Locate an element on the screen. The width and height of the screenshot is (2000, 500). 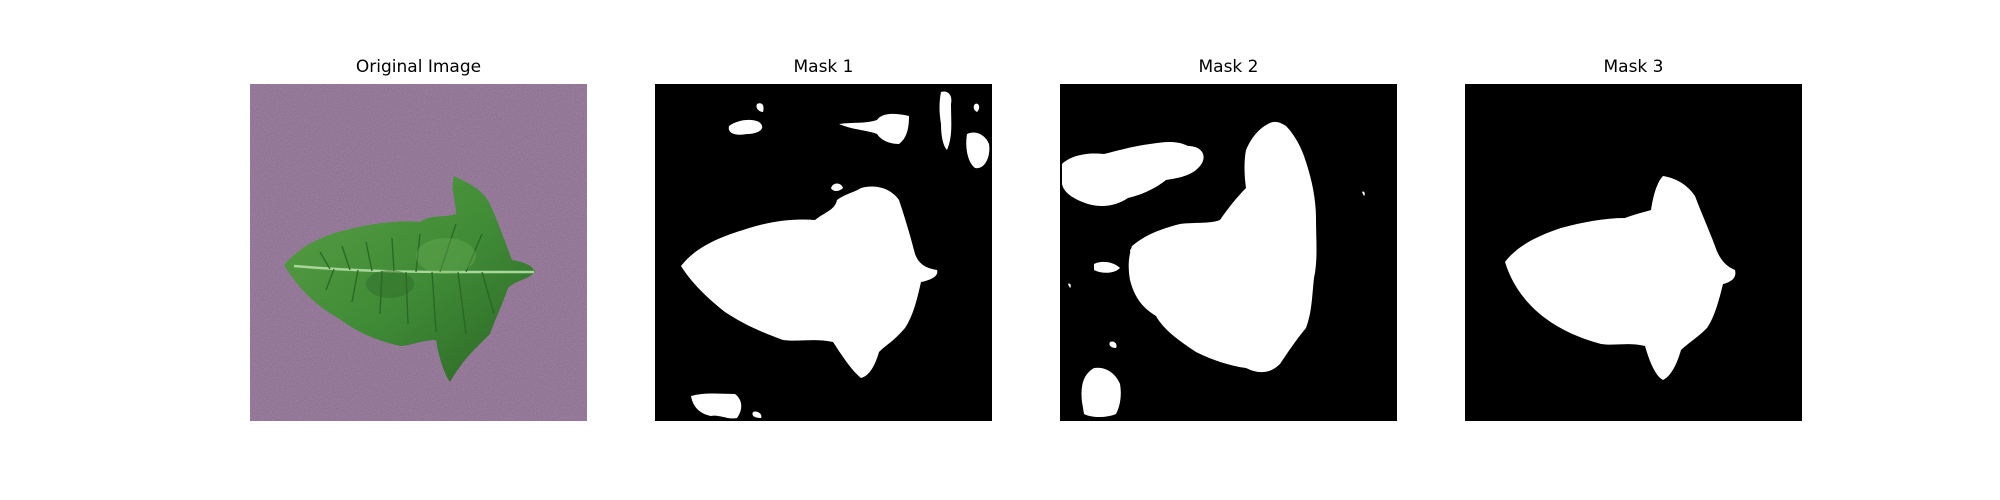
panel-title: Mask 2 is located at coordinates (1228, 67).